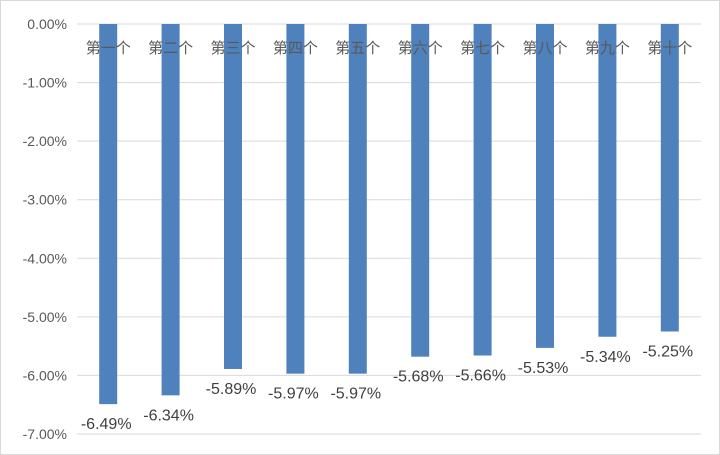  What do you see at coordinates (418, 377) in the screenshot?
I see `data-label: -5.68%` at bounding box center [418, 377].